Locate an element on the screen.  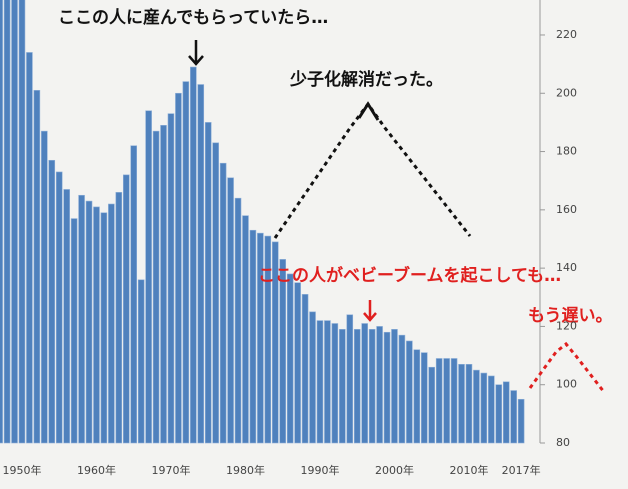
y-tick-label: 140 is located at coordinates (566, 267).